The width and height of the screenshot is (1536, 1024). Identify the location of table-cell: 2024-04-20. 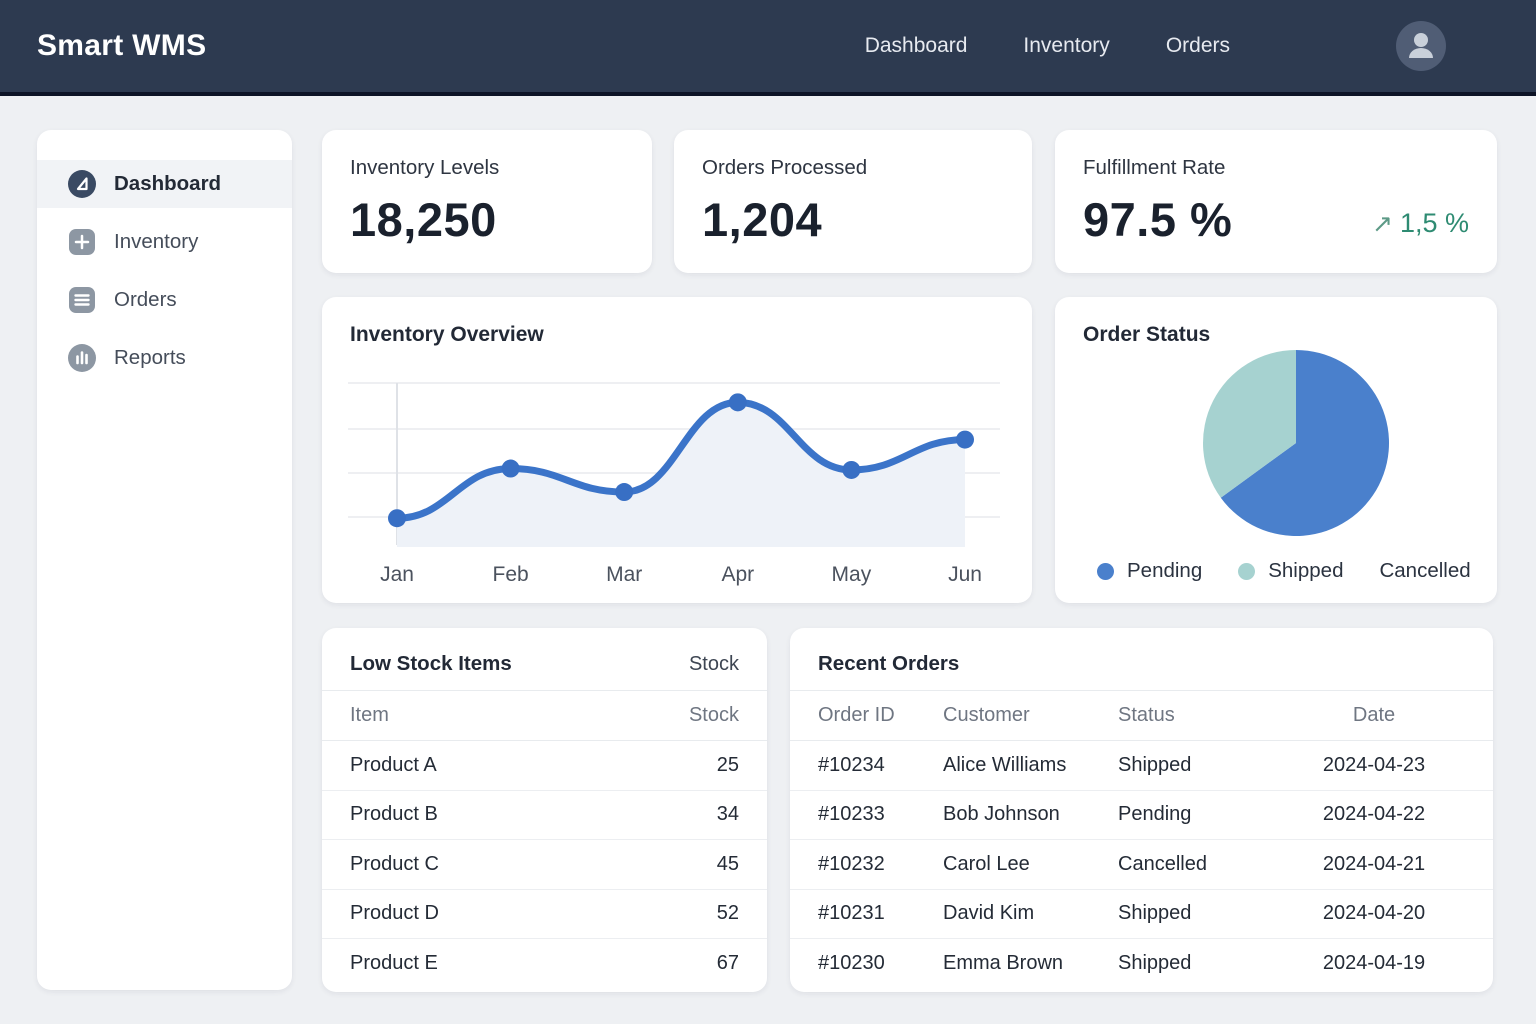
(1374, 913).